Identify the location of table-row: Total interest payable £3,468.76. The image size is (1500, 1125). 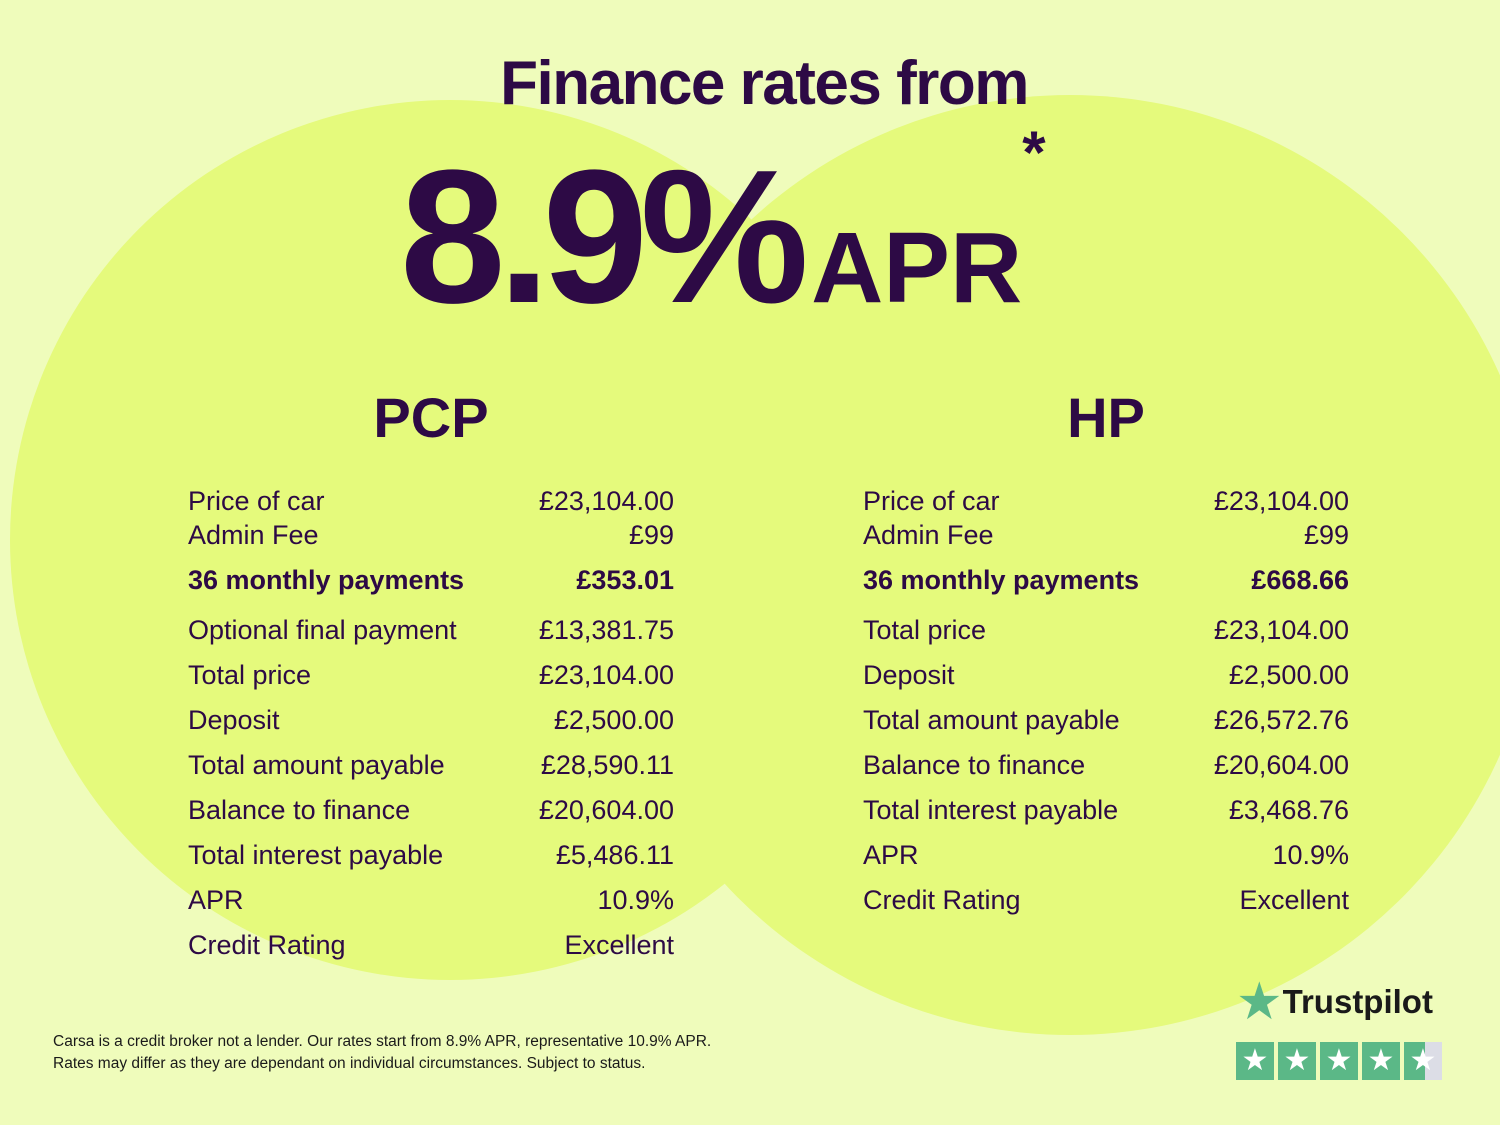
(1106, 810).